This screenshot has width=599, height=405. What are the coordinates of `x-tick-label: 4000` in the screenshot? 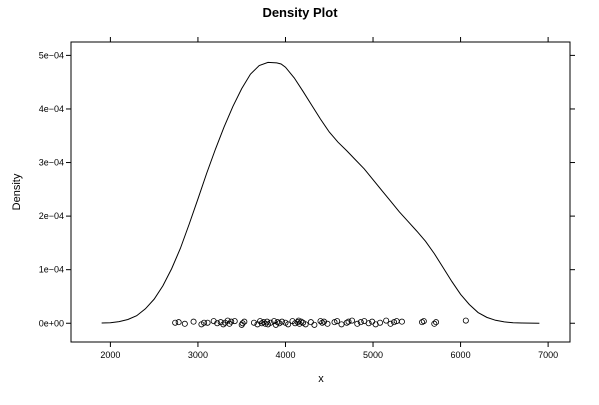 It's located at (285, 355).